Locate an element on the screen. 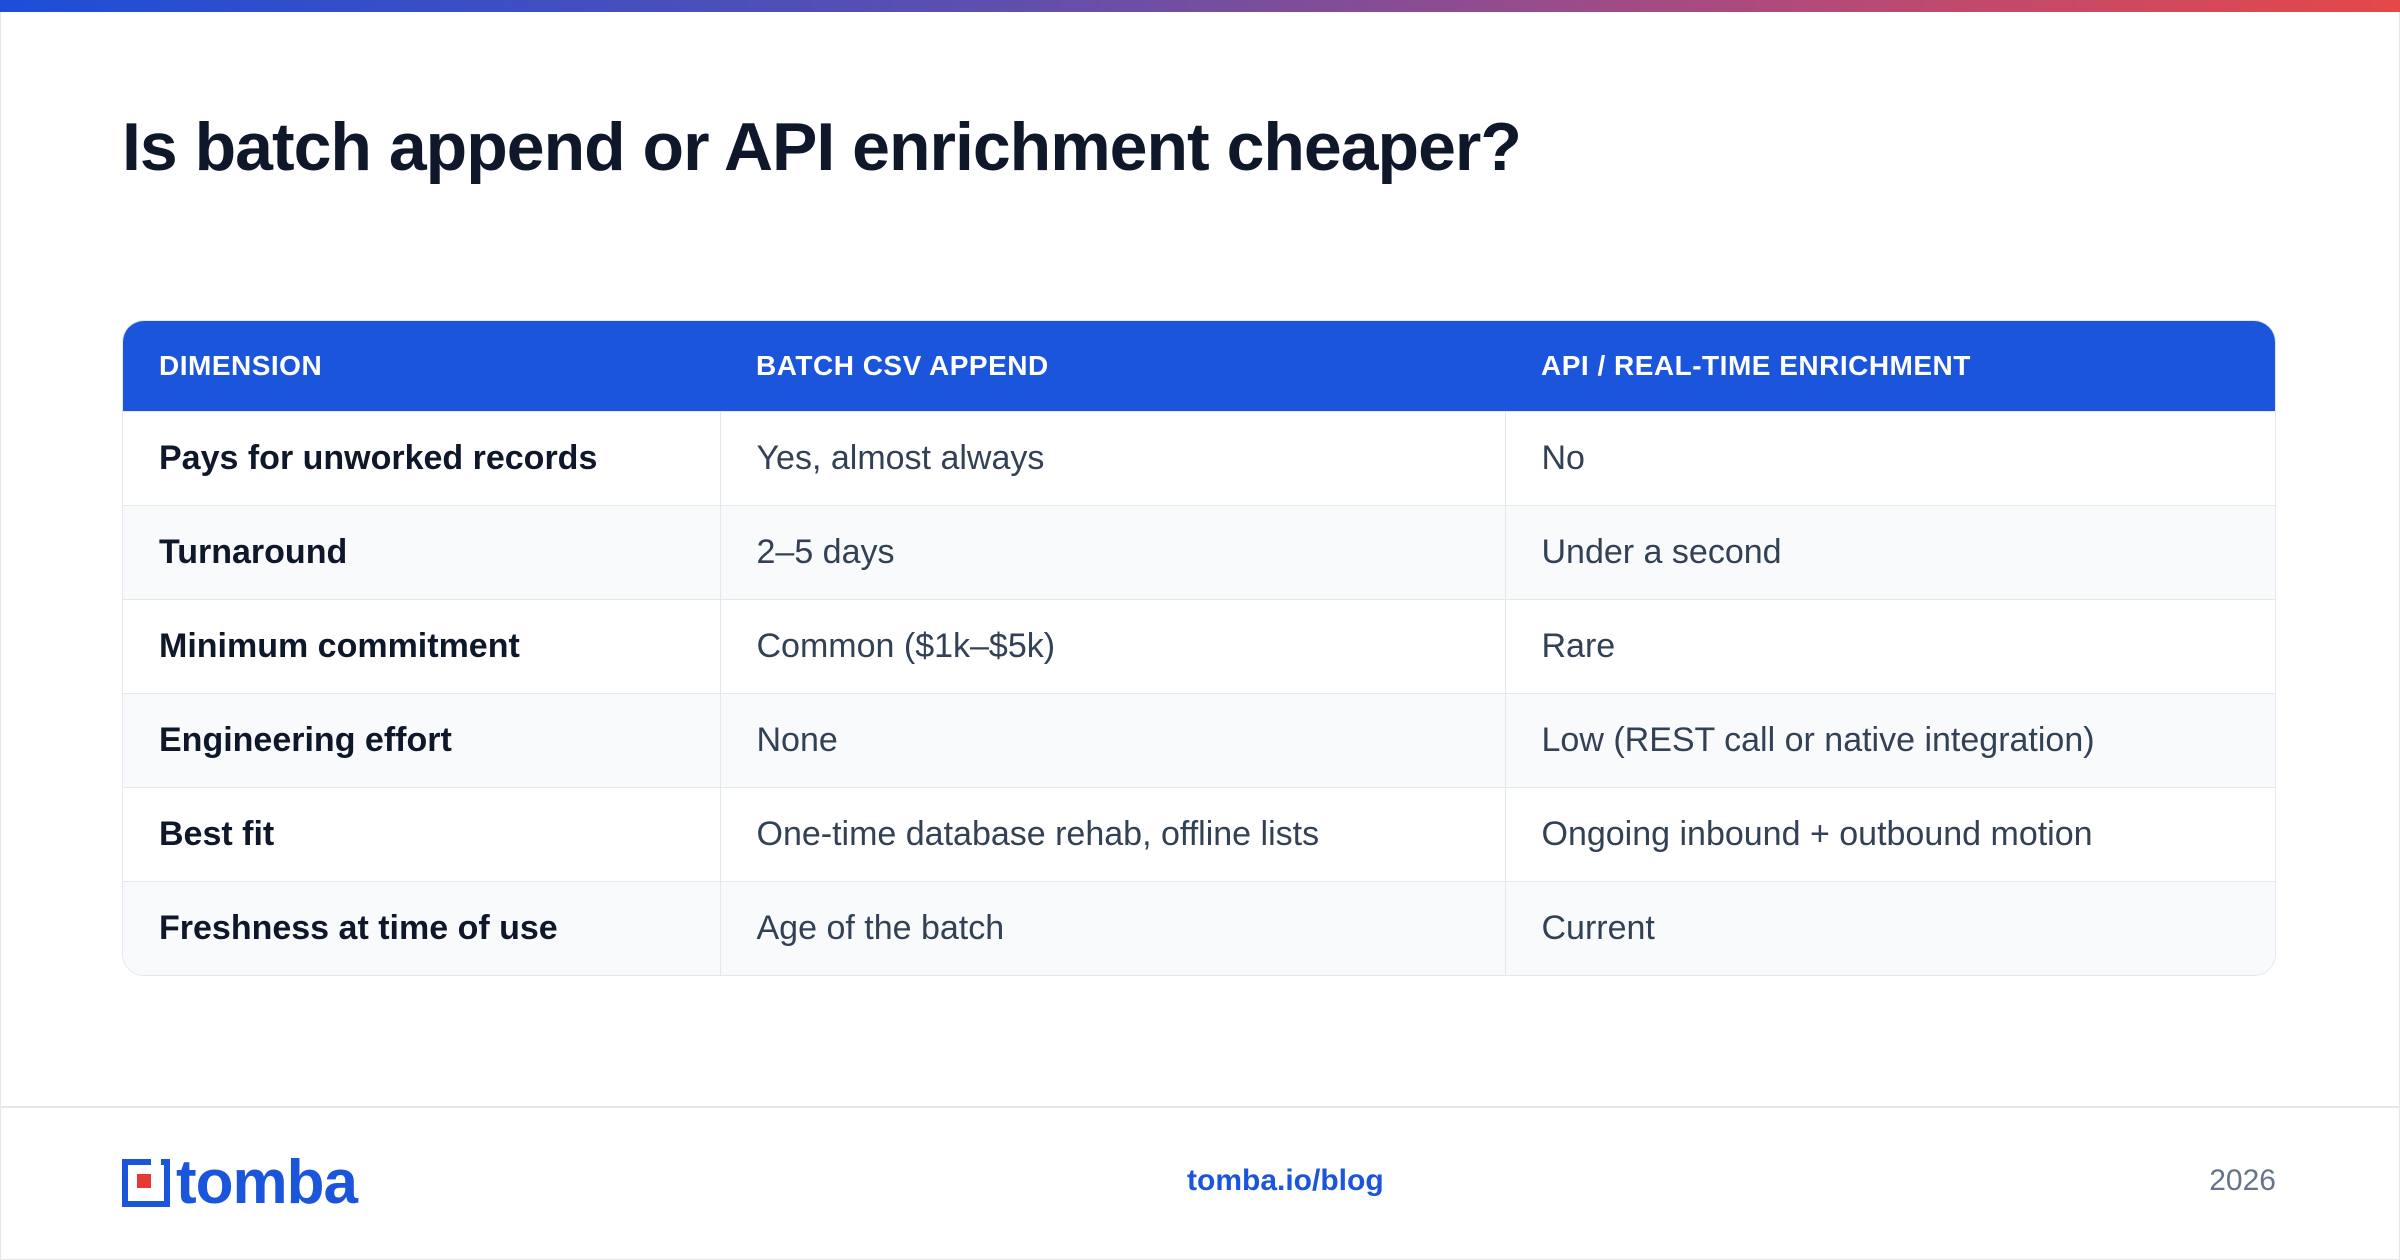  row-dimension-cell: Pays for unworked records is located at coordinates (421, 457).